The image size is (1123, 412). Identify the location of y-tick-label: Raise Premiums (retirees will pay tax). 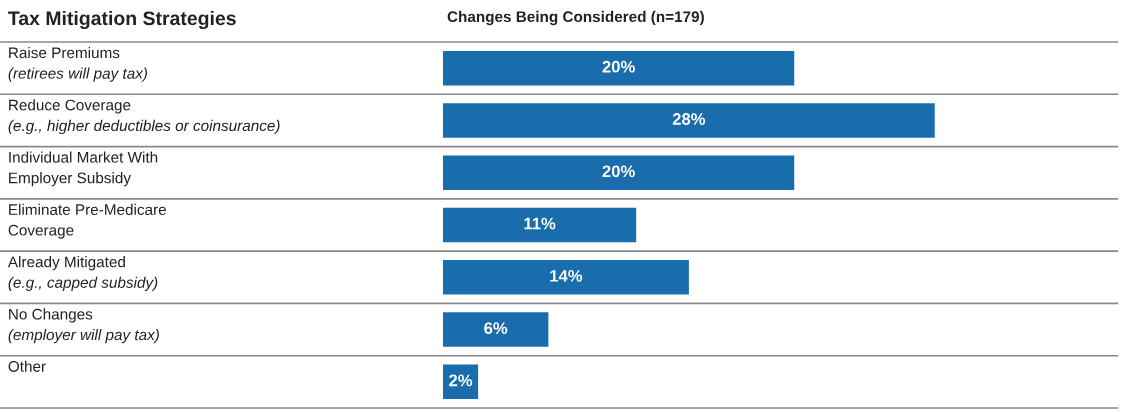
(78, 64).